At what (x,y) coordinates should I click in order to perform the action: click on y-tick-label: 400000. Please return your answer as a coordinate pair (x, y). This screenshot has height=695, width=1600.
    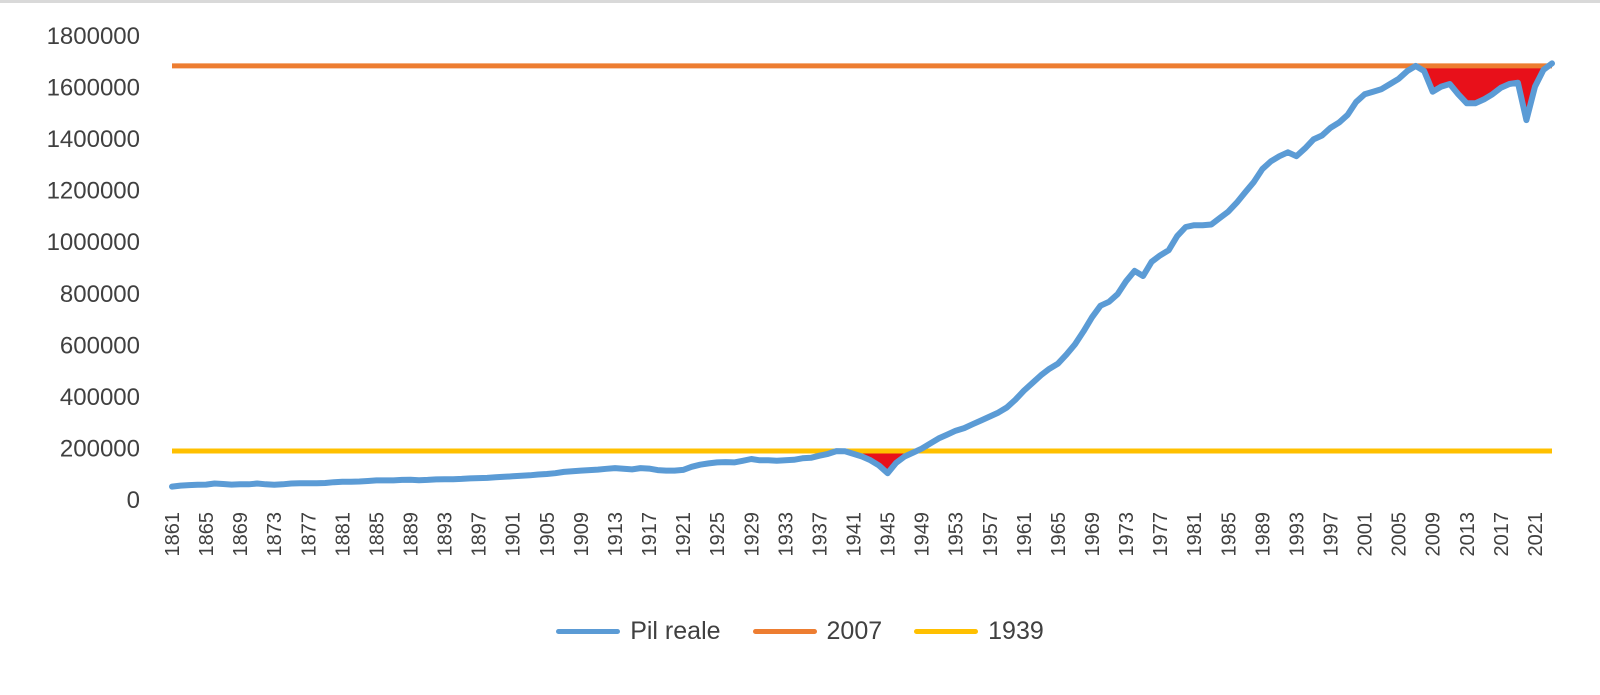
    Looking at the image, I should click on (100, 397).